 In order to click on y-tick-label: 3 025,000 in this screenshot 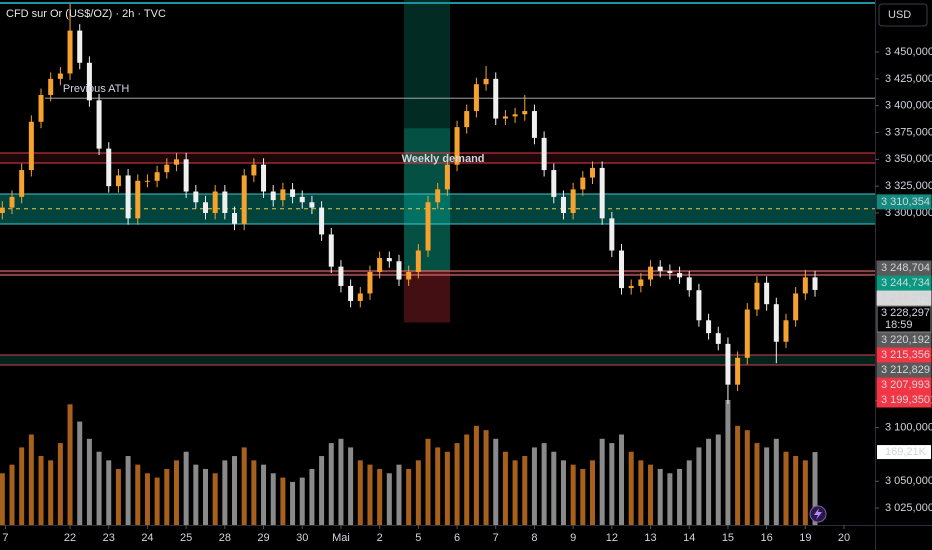, I will do `click(908, 508)`.